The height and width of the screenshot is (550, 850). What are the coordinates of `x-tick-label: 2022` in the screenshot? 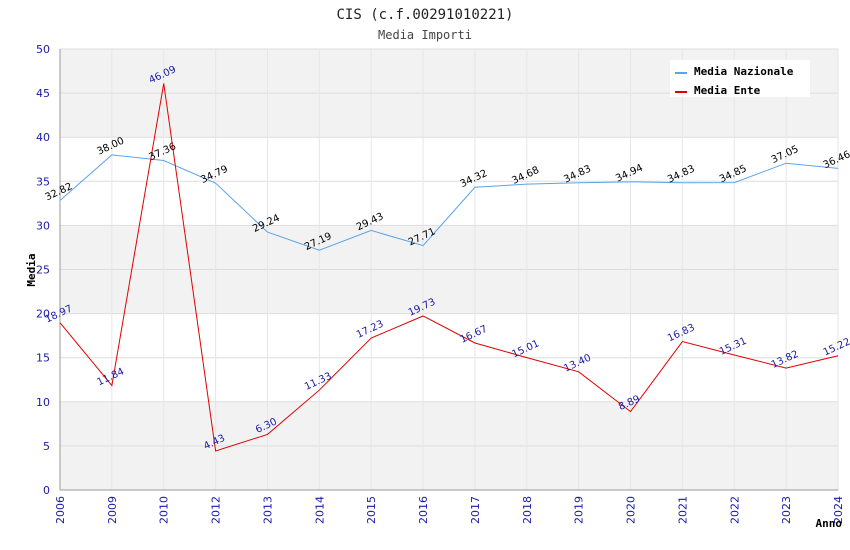 It's located at (734, 510).